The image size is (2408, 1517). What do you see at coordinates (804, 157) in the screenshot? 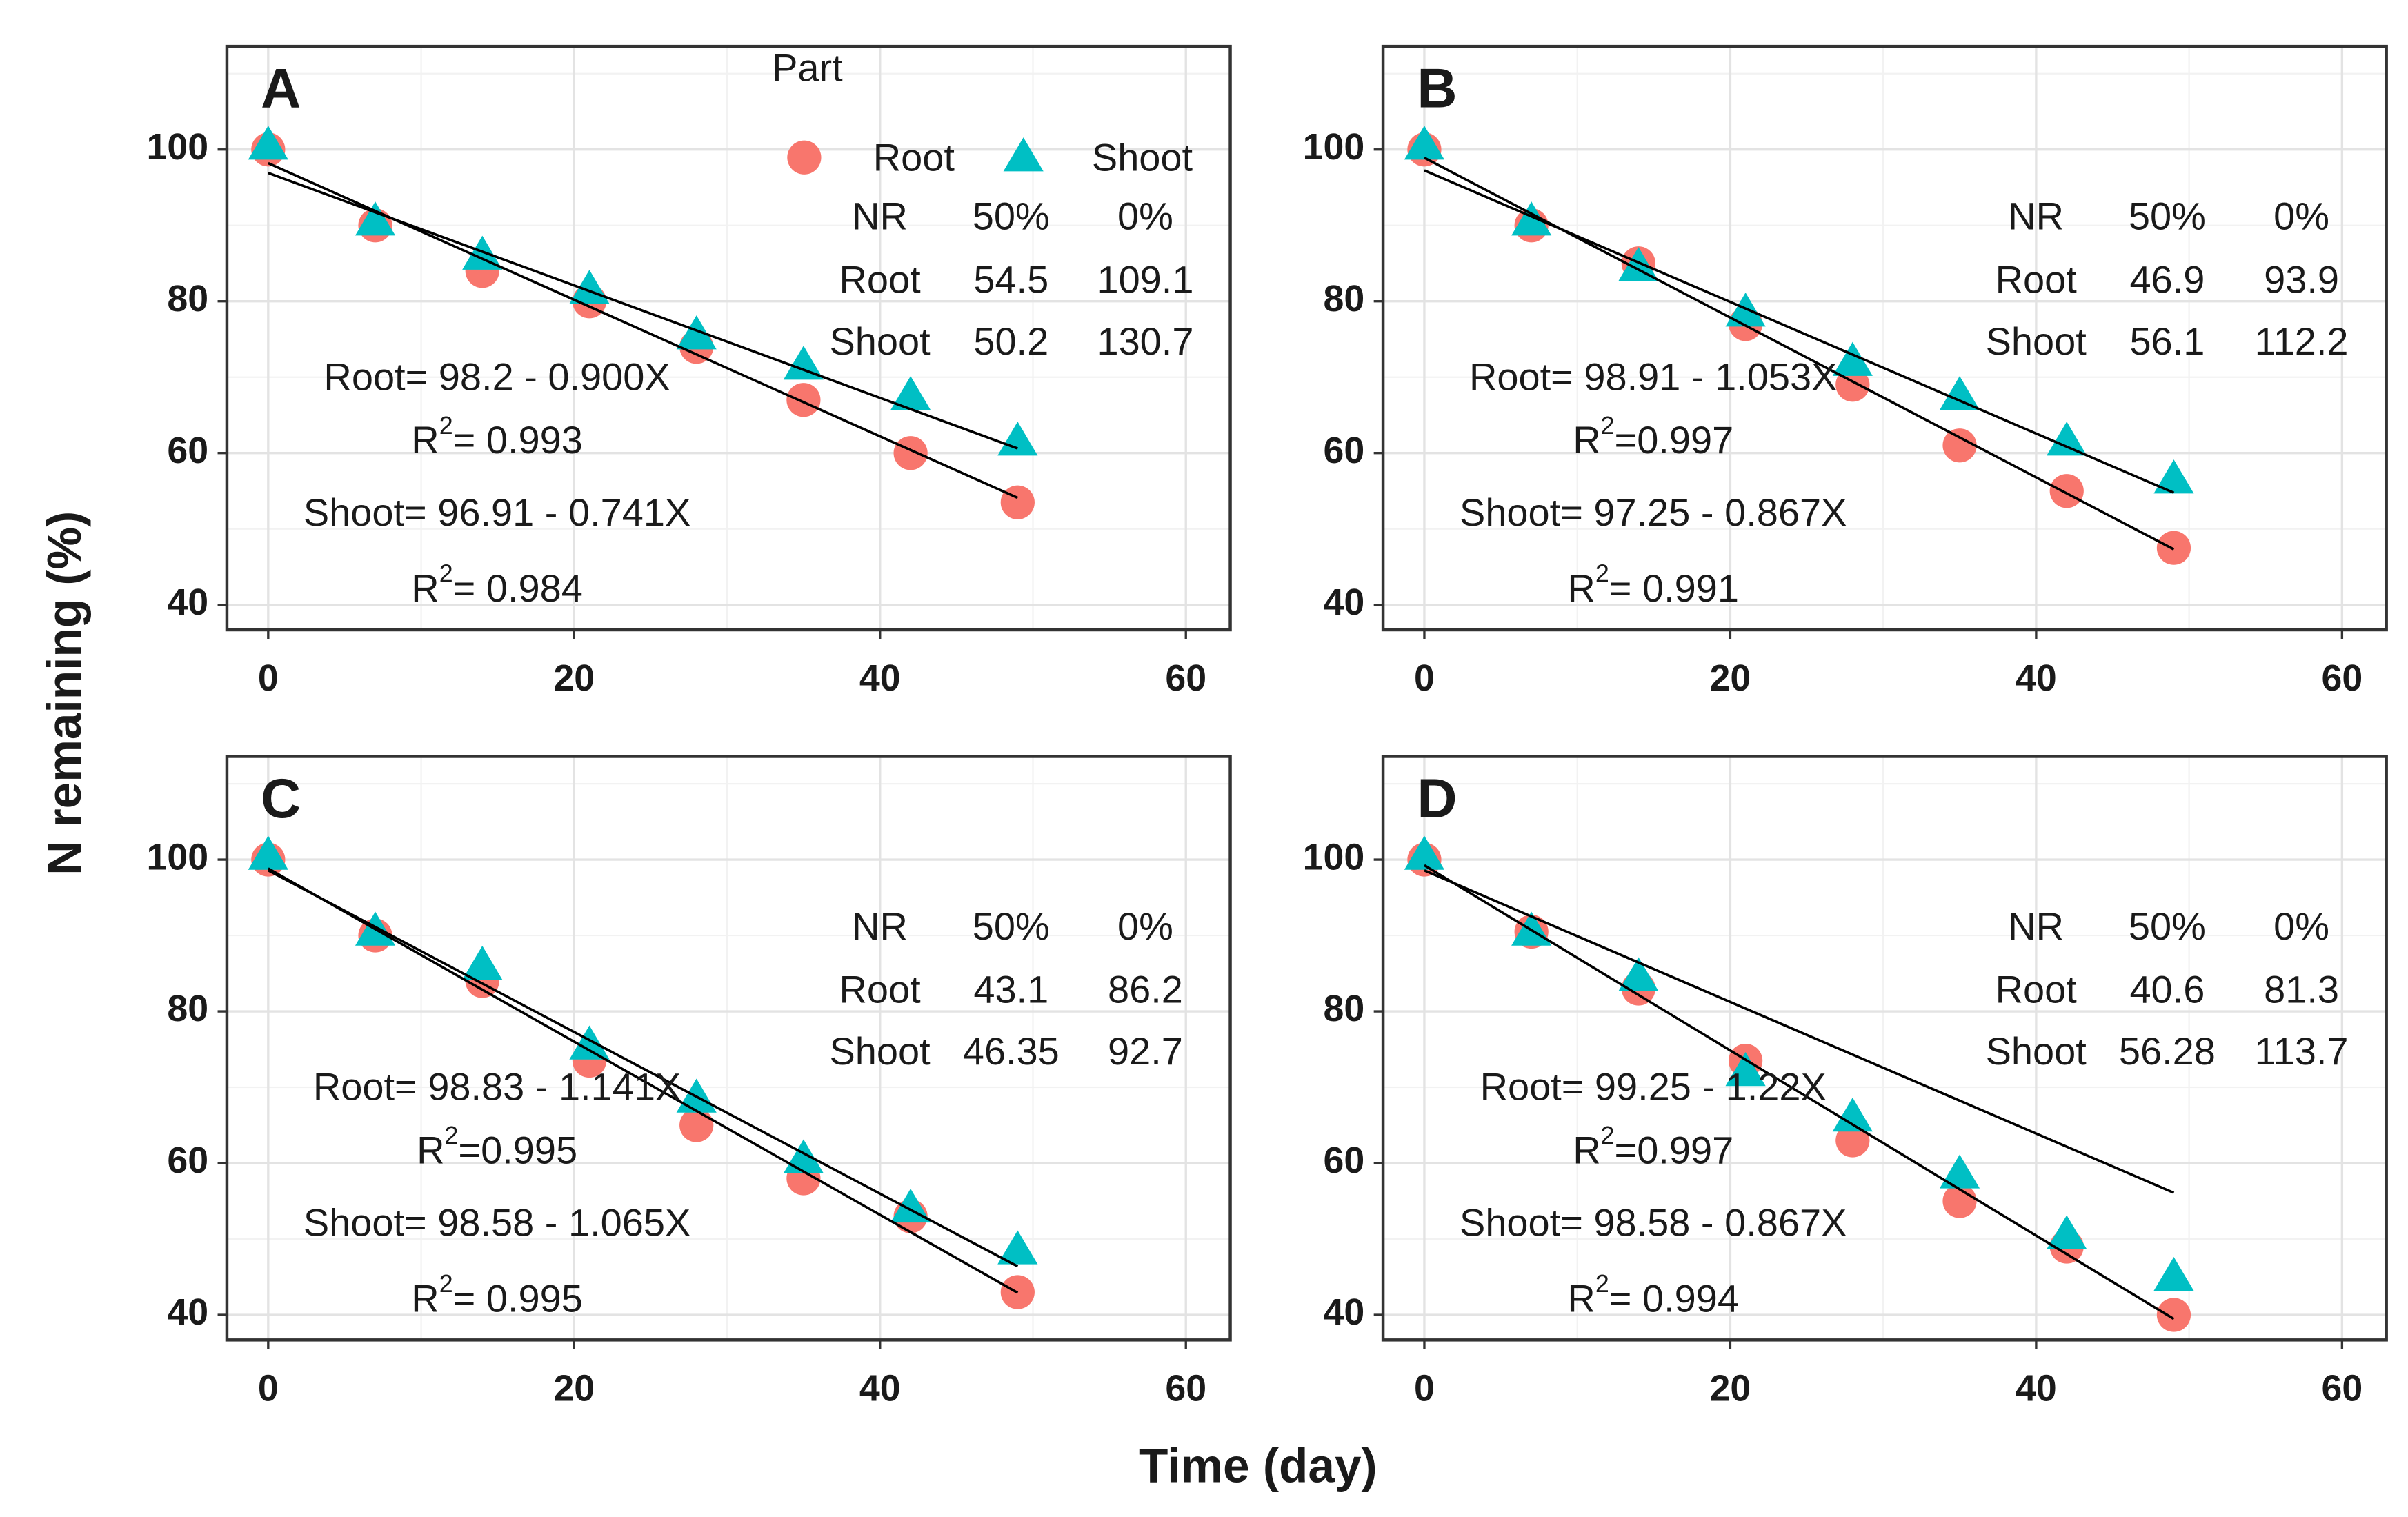
I see `legend-marker` at bounding box center [804, 157].